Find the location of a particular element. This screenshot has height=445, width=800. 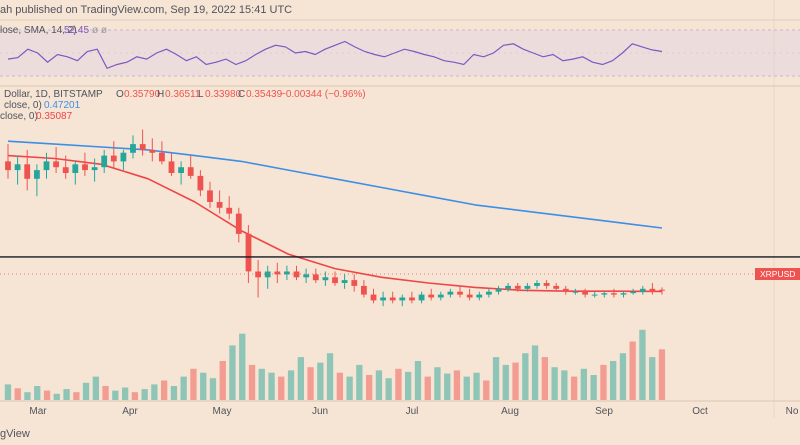

volume-series is located at coordinates (335, 364).